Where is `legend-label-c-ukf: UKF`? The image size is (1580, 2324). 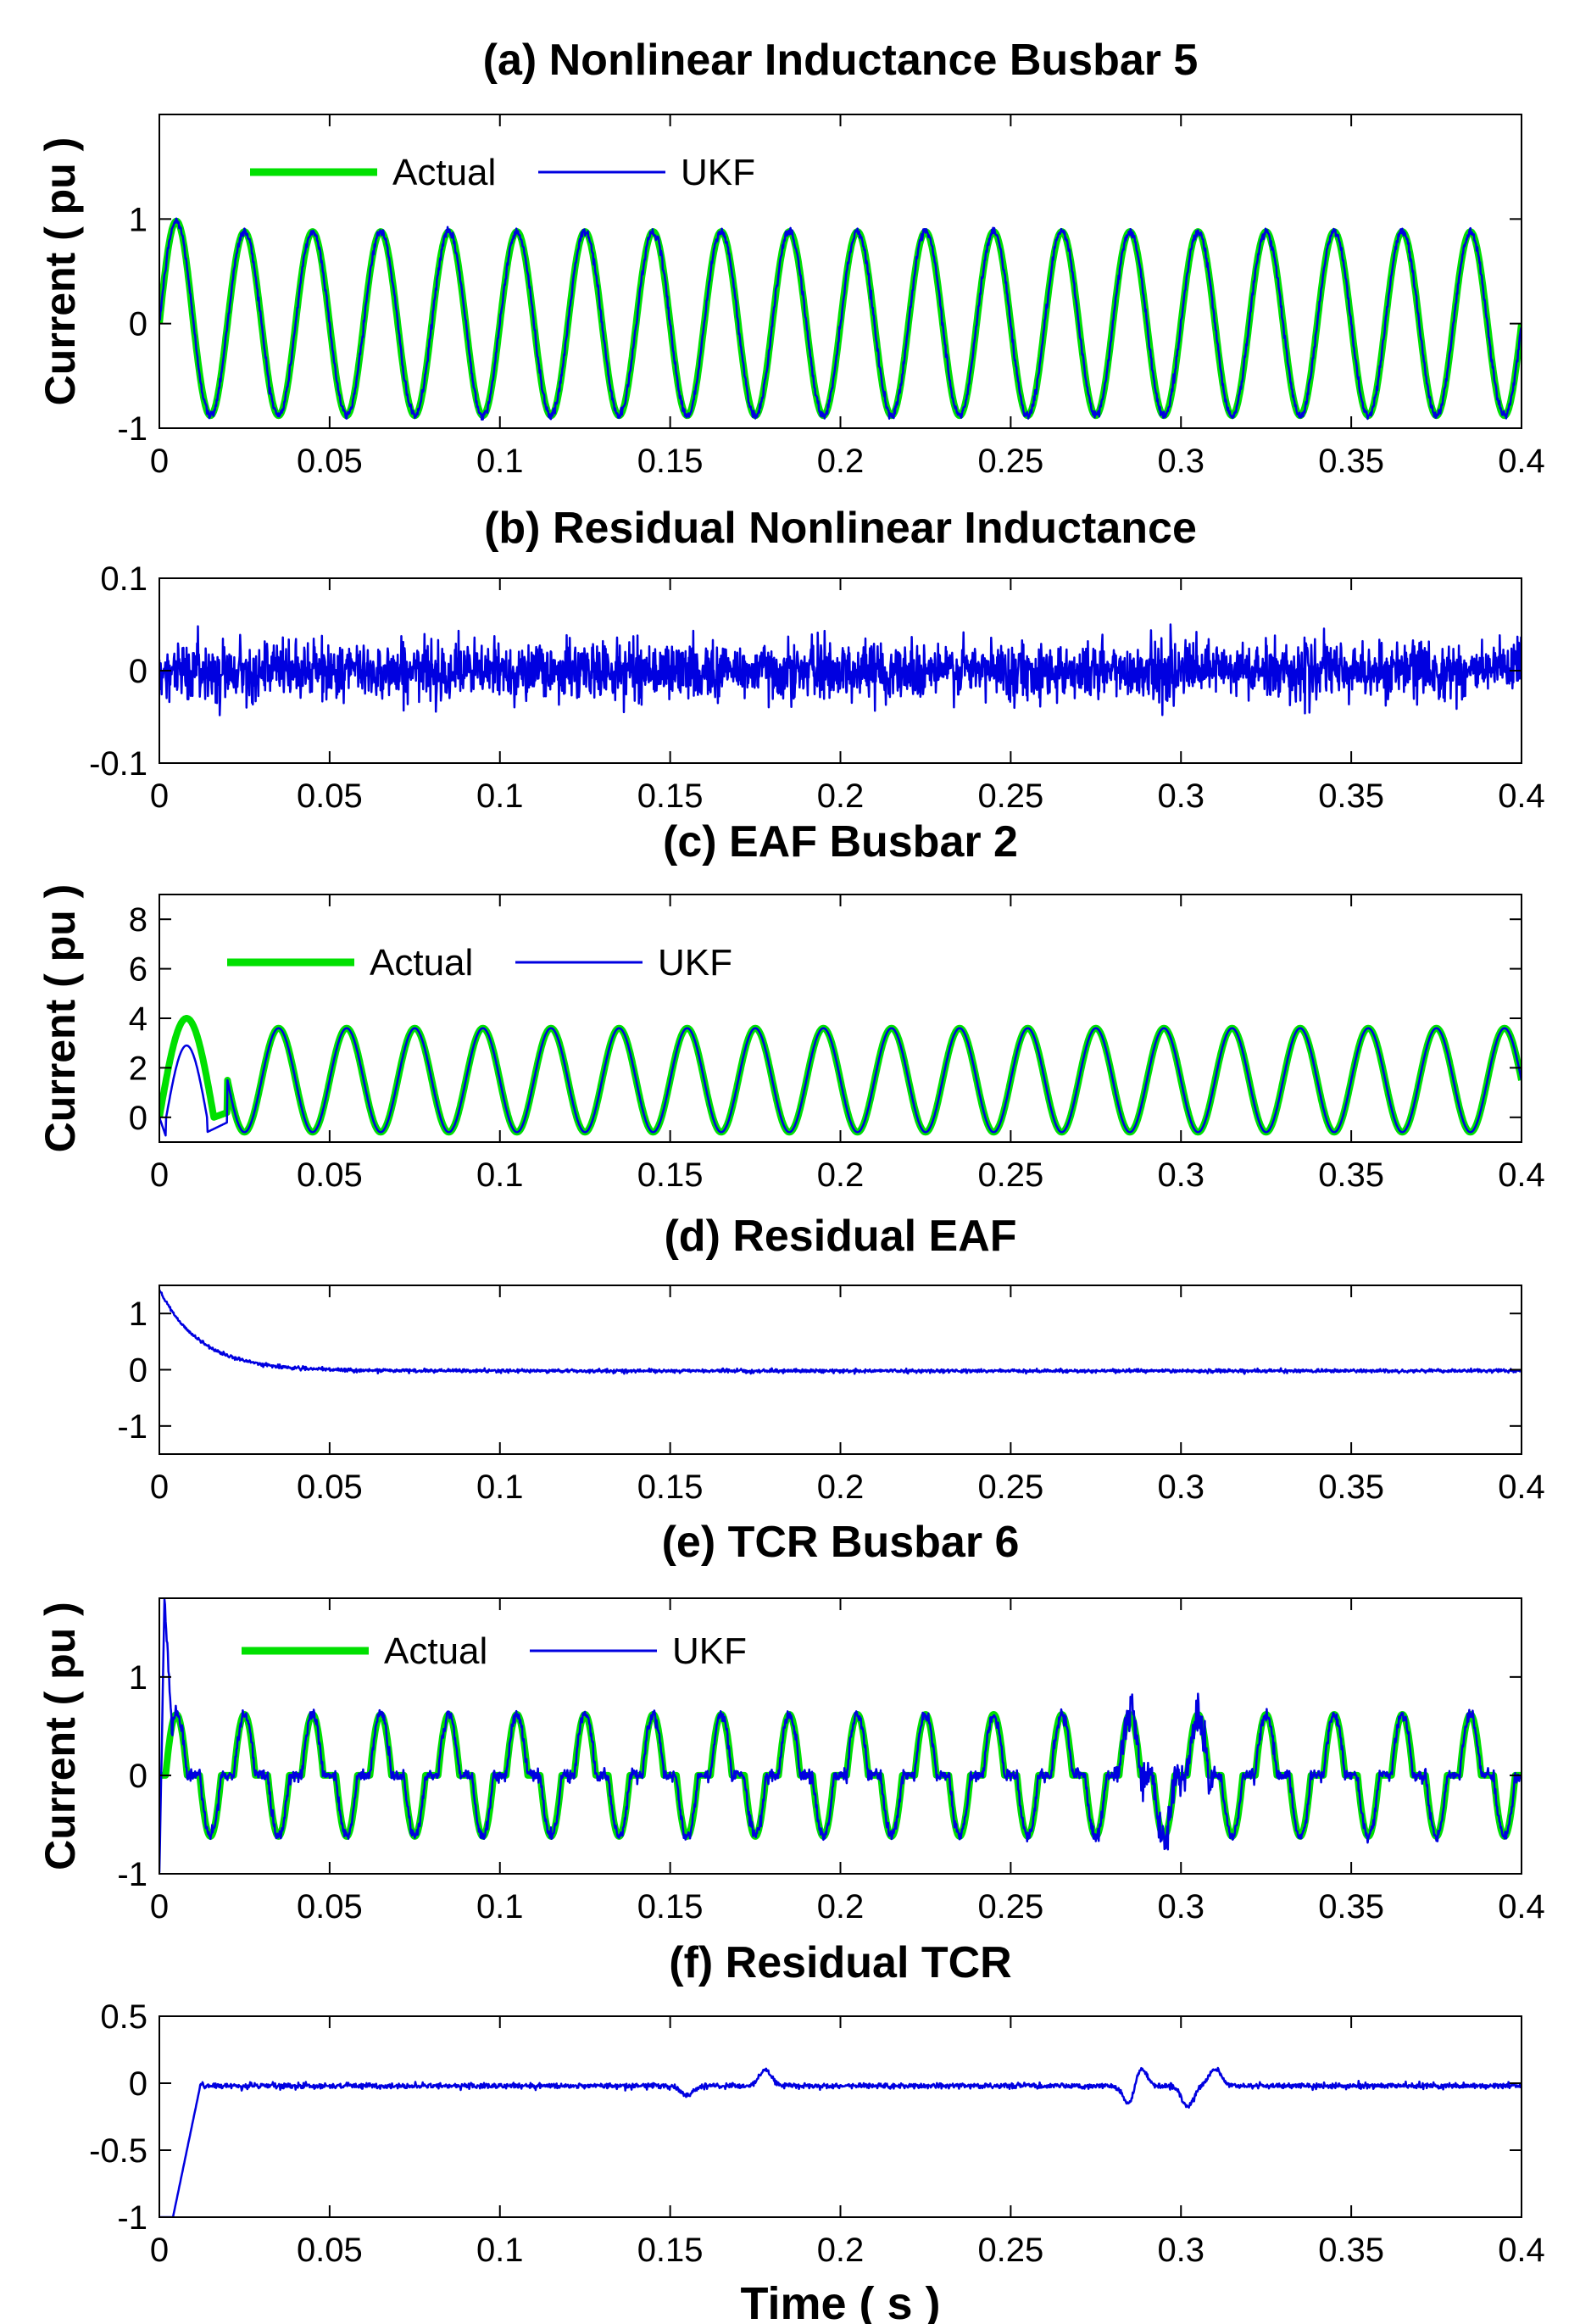 legend-label-c-ukf: UKF is located at coordinates (695, 963).